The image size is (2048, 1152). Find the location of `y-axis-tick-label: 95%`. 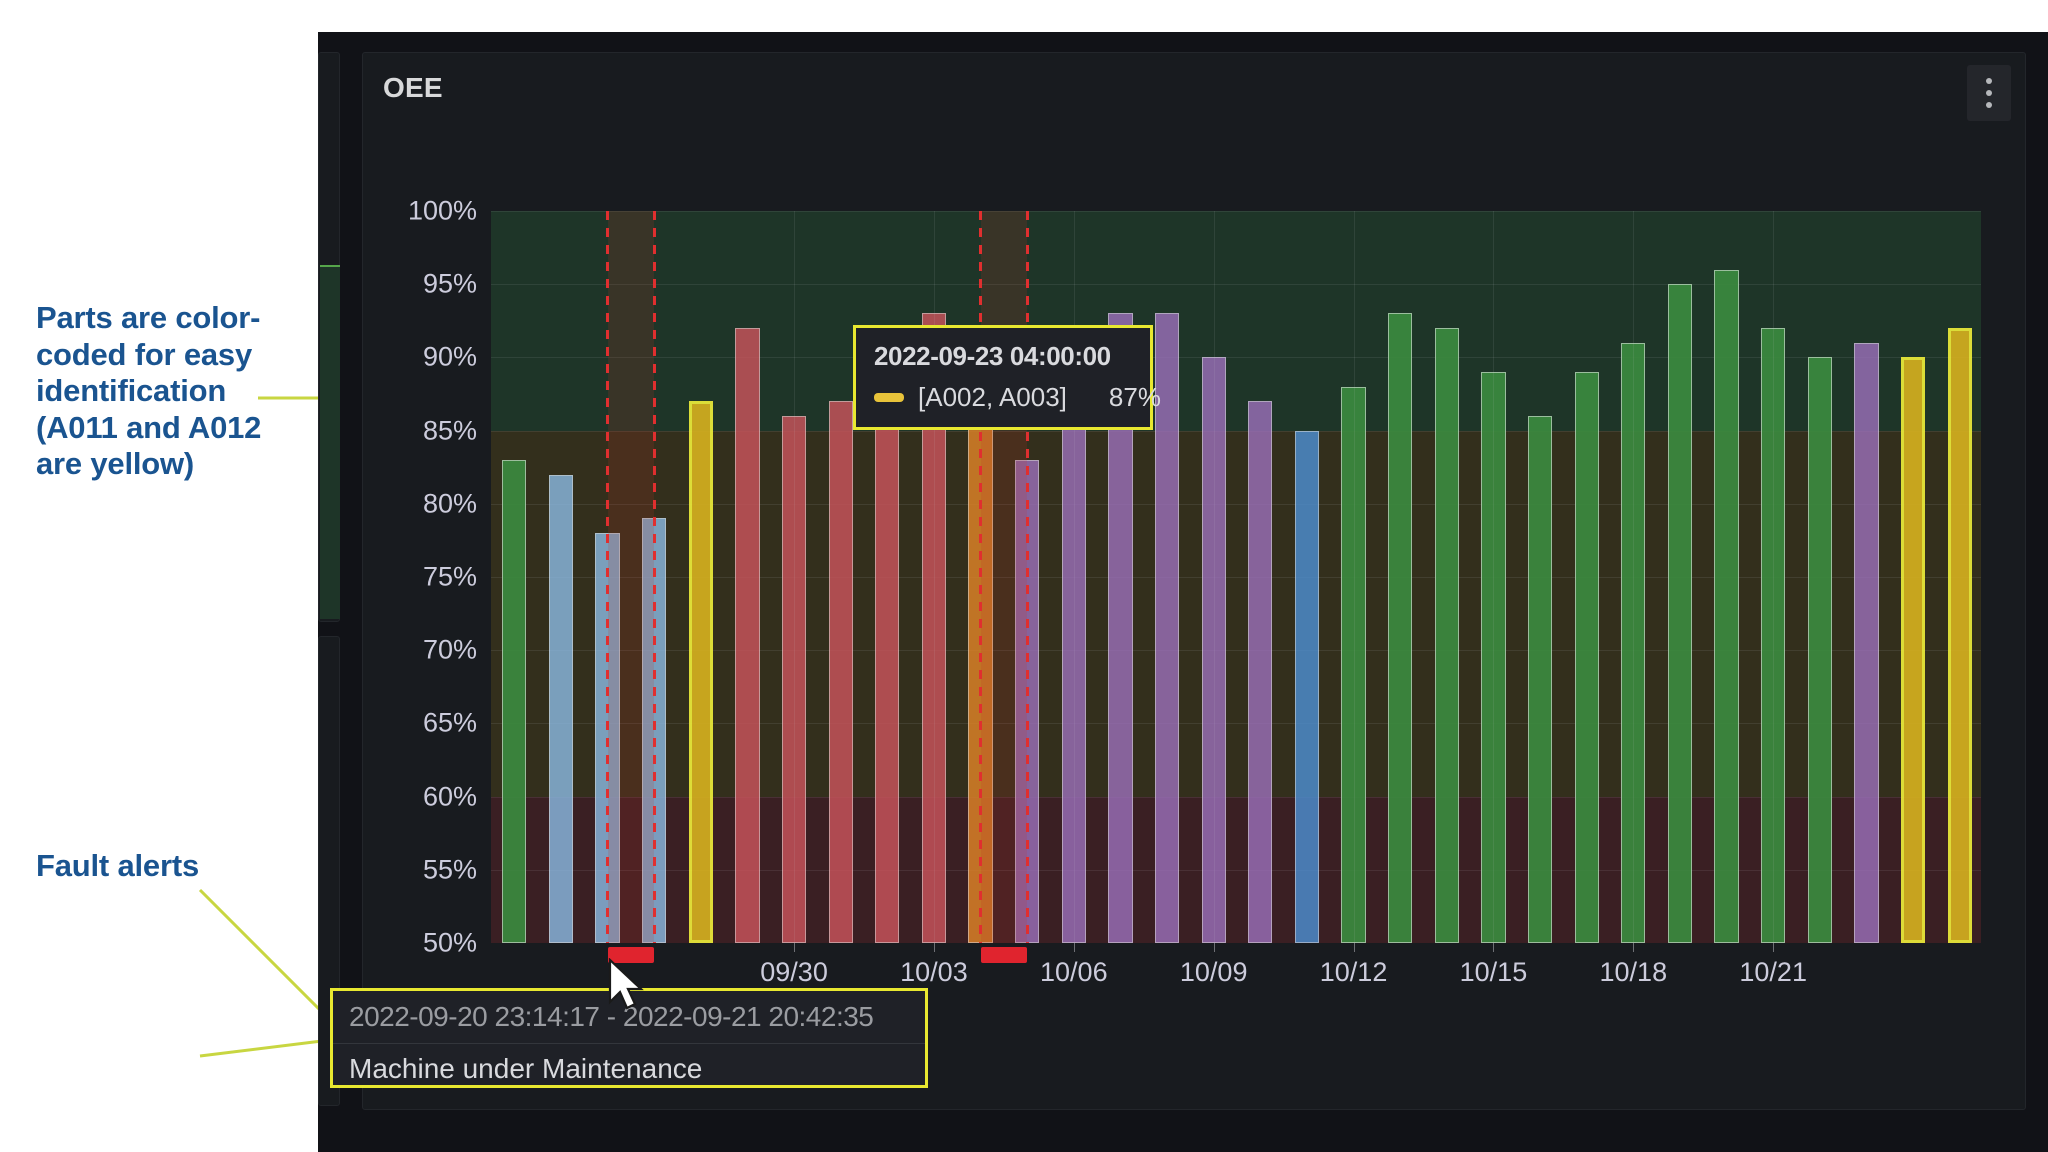

y-axis-tick-label: 95% is located at coordinates (449, 283).